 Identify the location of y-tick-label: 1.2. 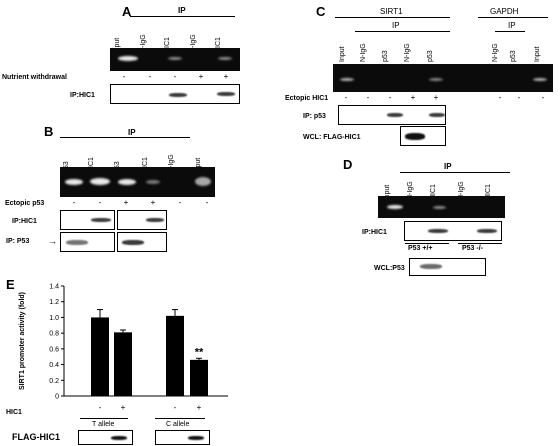
(54, 302).